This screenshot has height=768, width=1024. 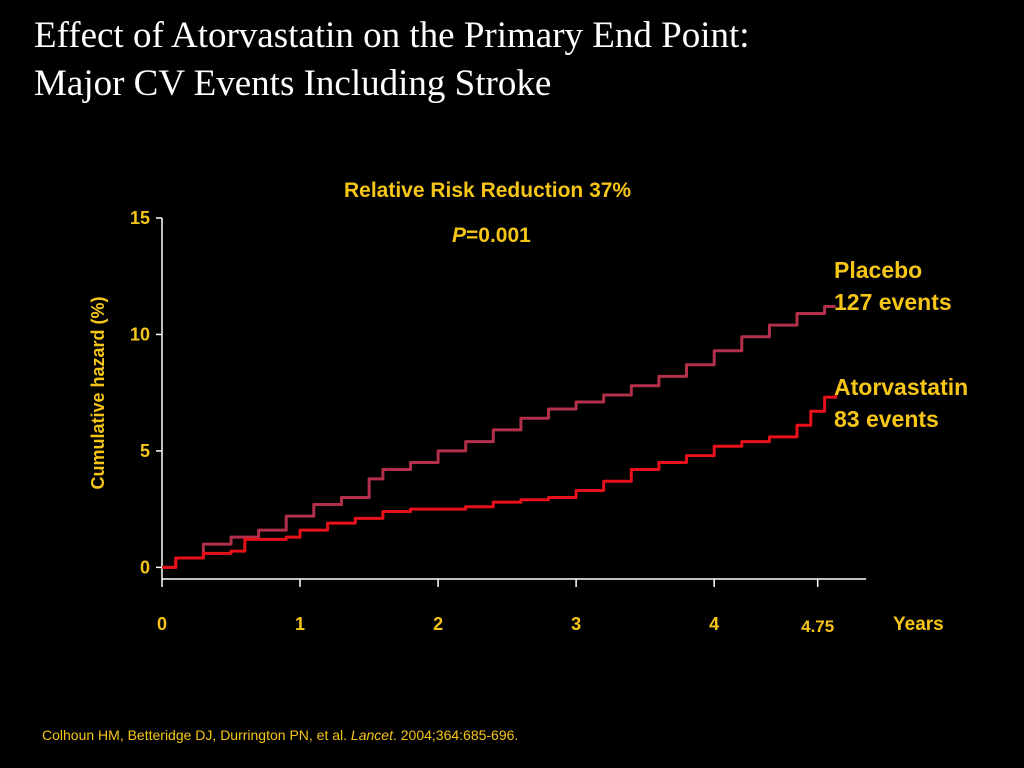 I want to click on y-axis-label: Cumulative hazard (%), so click(x=98, y=392).